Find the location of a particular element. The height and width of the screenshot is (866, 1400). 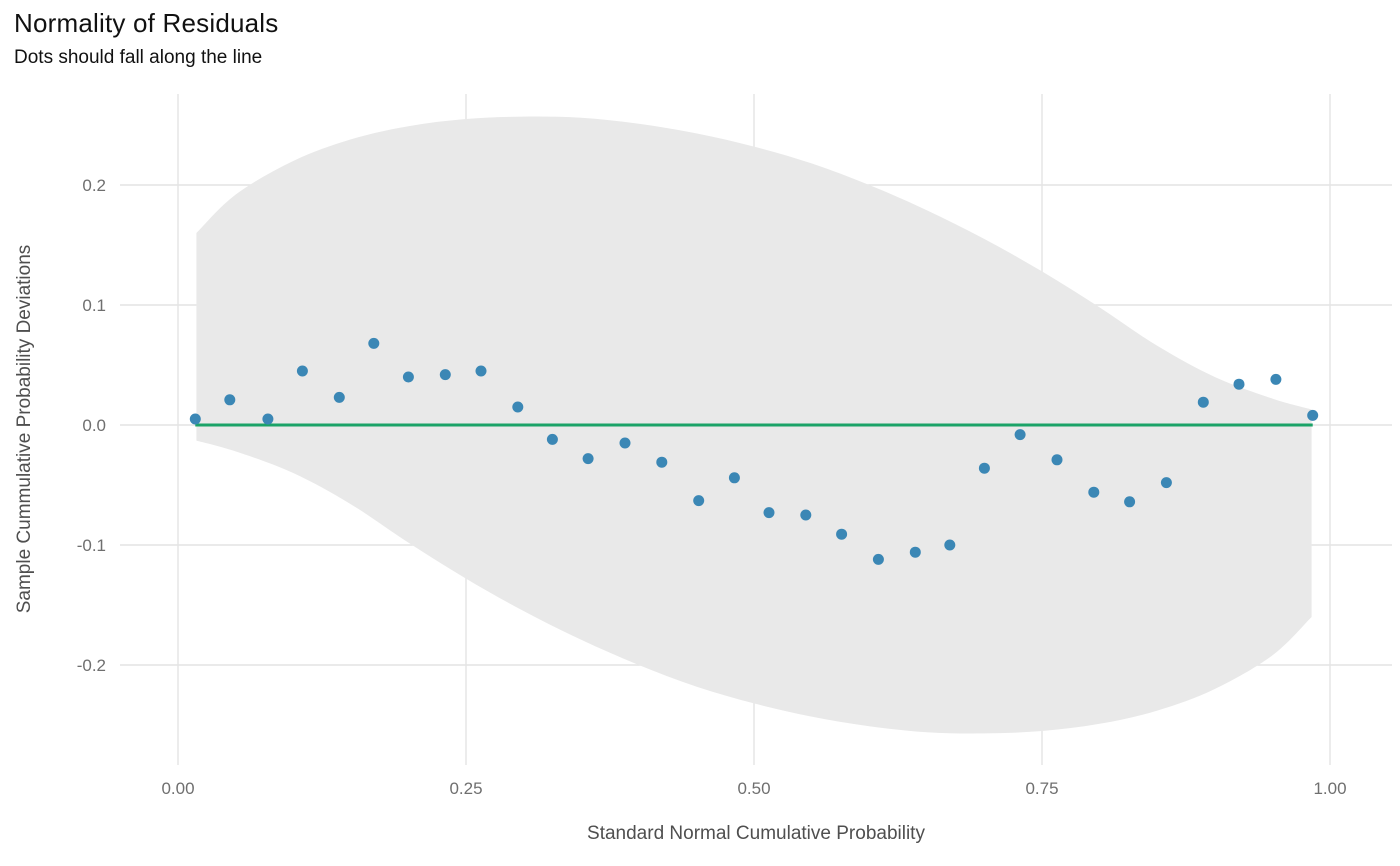

x-tick-label: 0.75 is located at coordinates (1041, 788).